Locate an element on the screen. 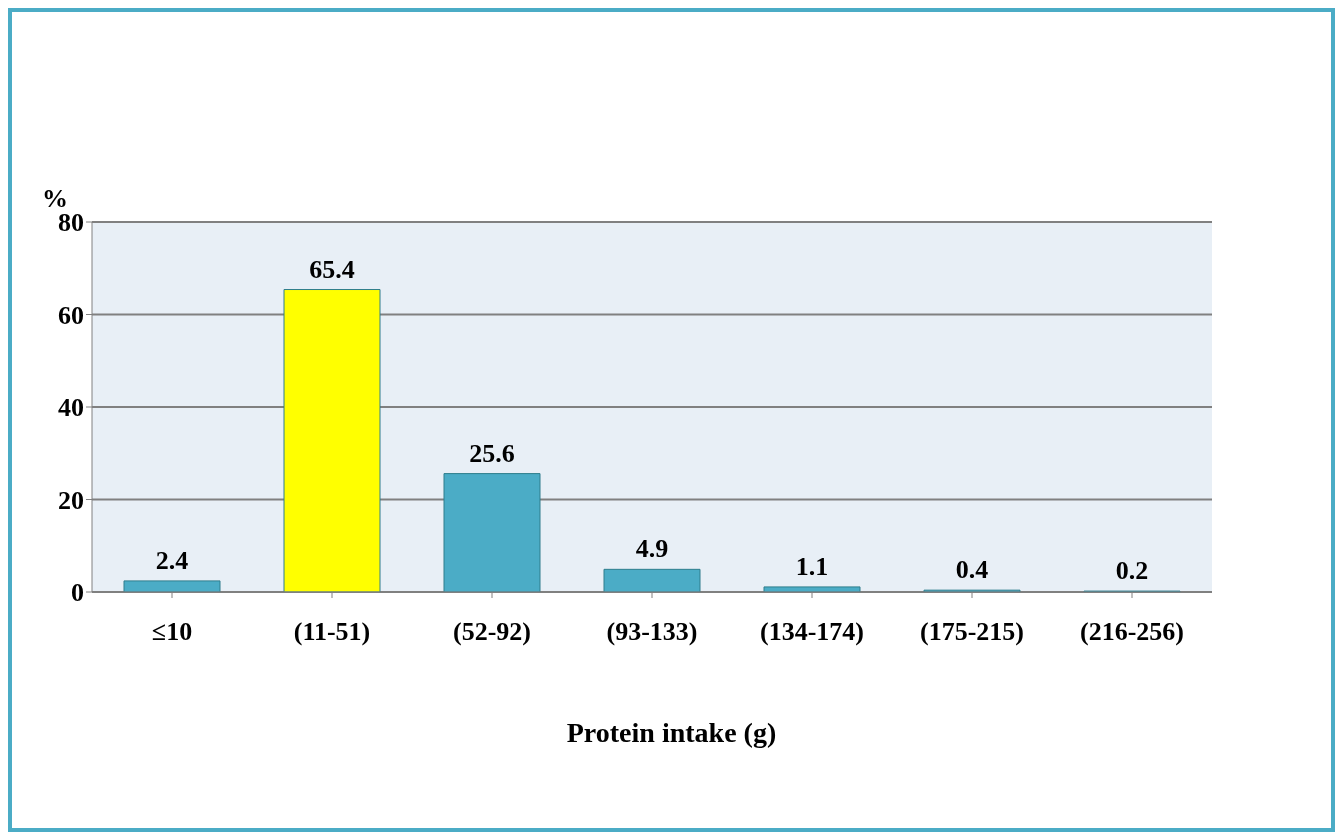 Image resolution: width=1343 pixels, height=840 pixels. x-tick-label: (134-174) is located at coordinates (812, 632).